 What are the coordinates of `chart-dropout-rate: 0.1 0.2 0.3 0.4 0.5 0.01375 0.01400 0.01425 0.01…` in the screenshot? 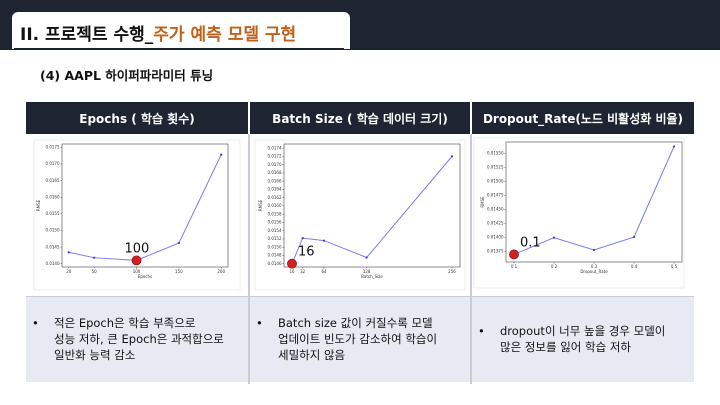 It's located at (579, 213).